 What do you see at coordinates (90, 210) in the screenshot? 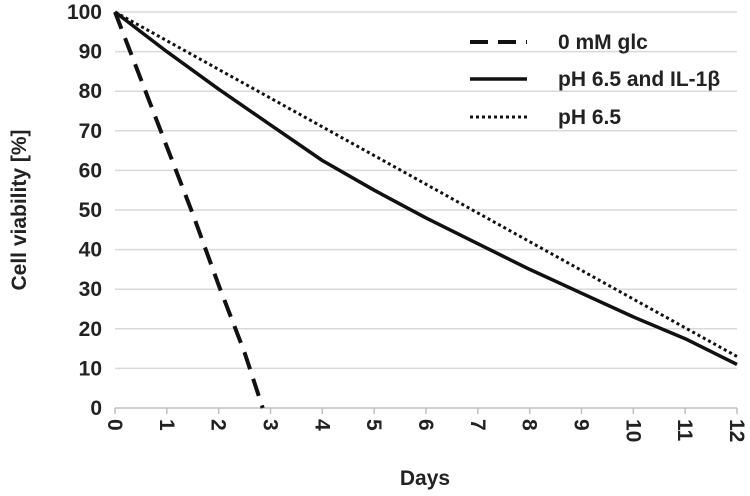
I see `y-tick-label: 50` at bounding box center [90, 210].